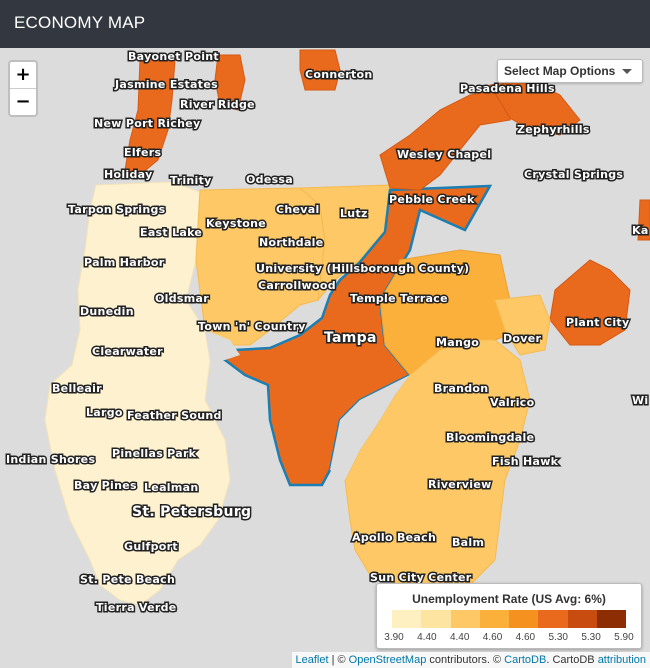 The width and height of the screenshot is (650, 668). I want to click on region-east-edge, so click(643, 220).